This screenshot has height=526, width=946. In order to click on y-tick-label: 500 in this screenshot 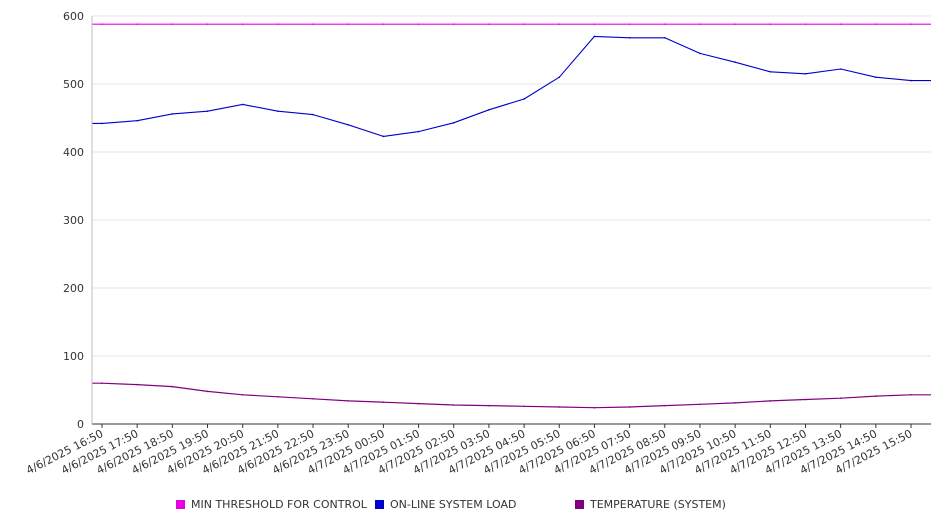, I will do `click(73, 84)`.